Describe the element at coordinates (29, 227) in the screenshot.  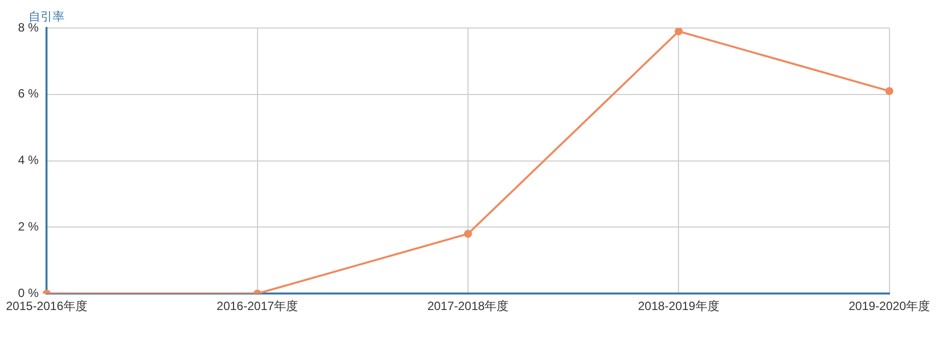
I see `y-tick-label: 2 %` at that location.